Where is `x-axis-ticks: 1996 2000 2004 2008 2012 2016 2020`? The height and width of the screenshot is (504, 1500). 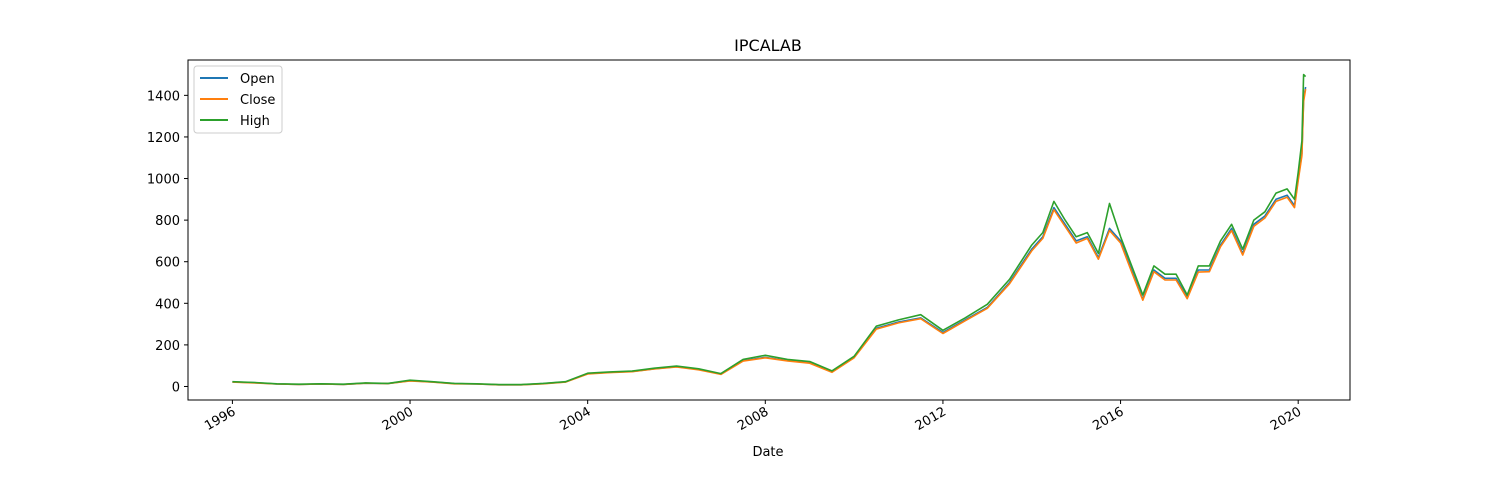 x-axis-ticks: 1996 2000 2004 2008 2012 2016 2020 is located at coordinates (753, 417).